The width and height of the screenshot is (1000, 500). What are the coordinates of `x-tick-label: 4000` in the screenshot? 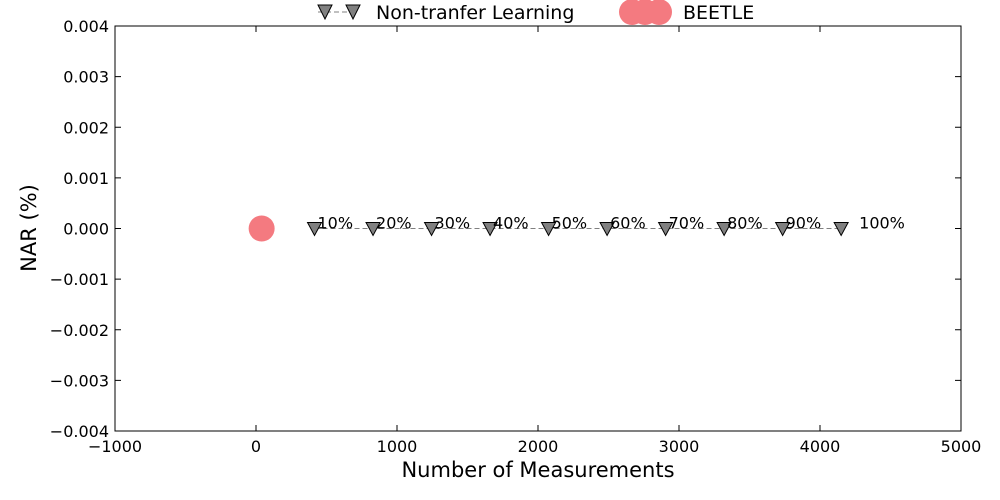 It's located at (820, 446).